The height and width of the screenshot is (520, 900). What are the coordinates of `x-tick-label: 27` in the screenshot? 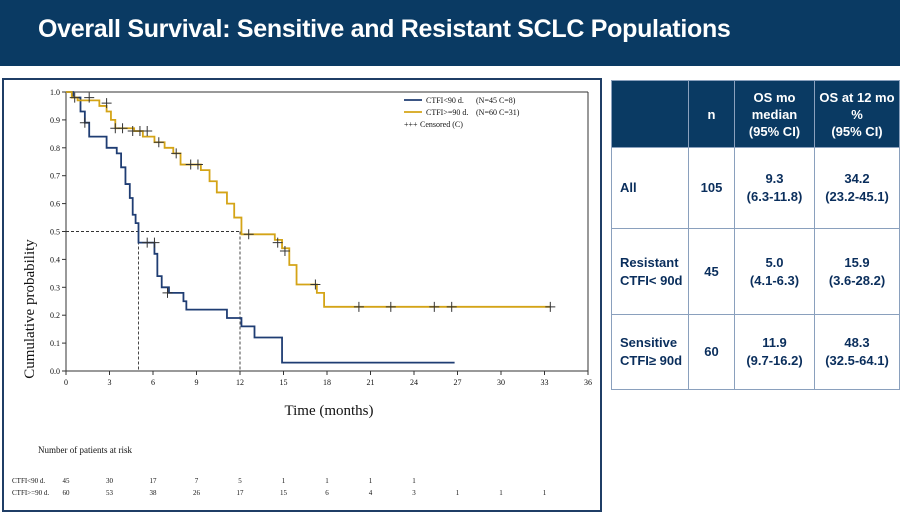 It's located at (458, 382).